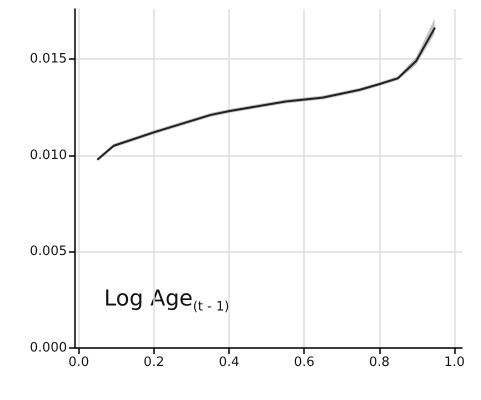 The height and width of the screenshot is (400, 481). What do you see at coordinates (229, 362) in the screenshot?
I see `x-tick-label: 0.4` at bounding box center [229, 362].